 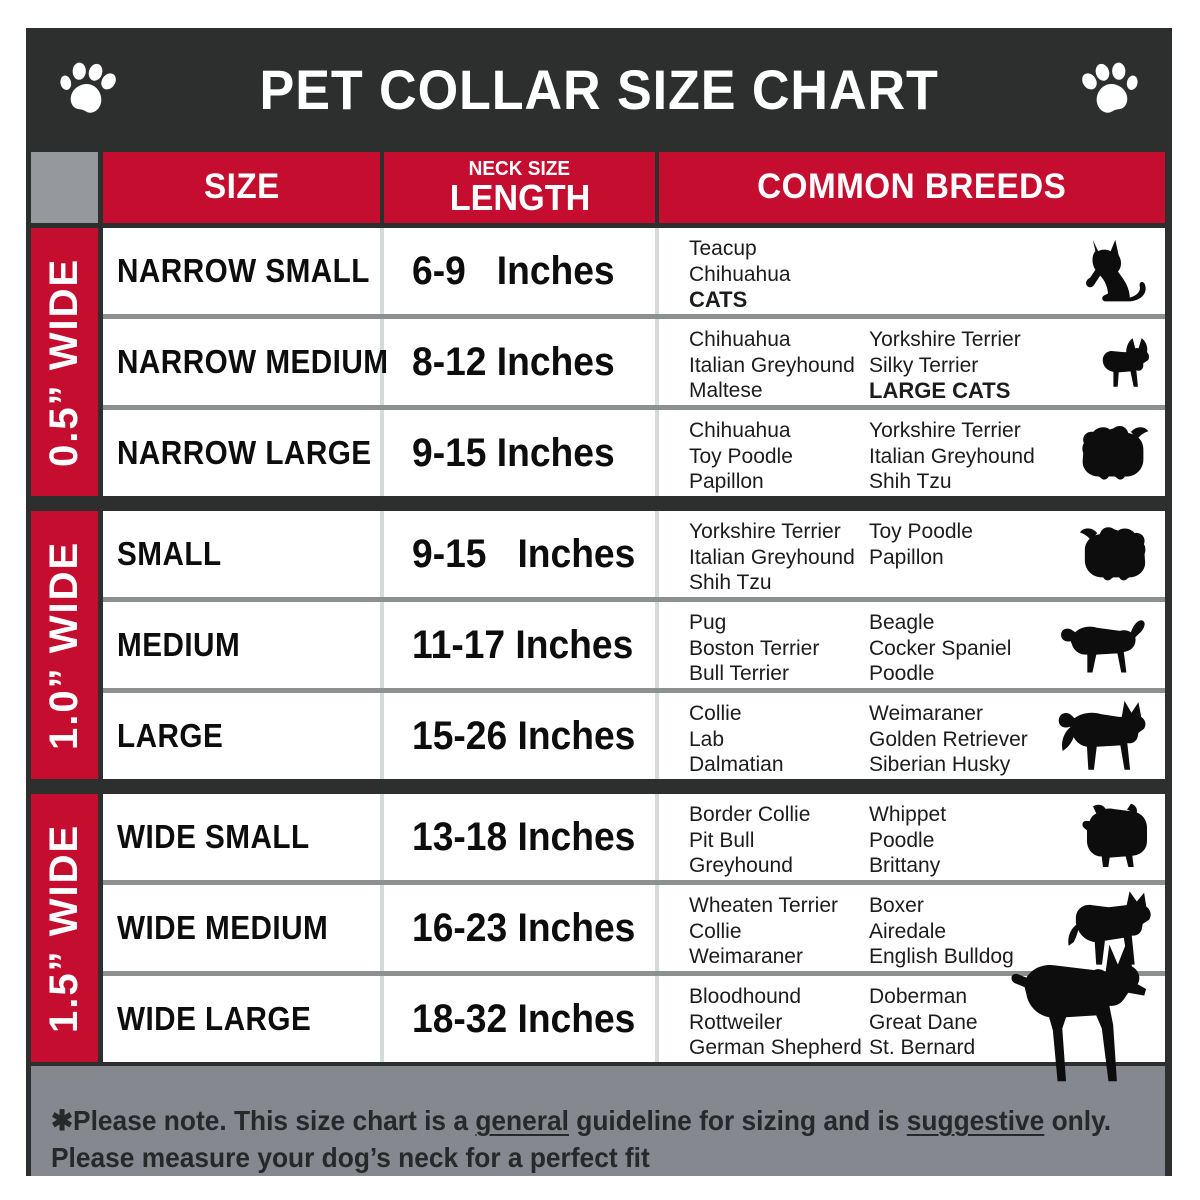 What do you see at coordinates (737, 1120) in the screenshot?
I see `note-text: guideline for sizing and is` at bounding box center [737, 1120].